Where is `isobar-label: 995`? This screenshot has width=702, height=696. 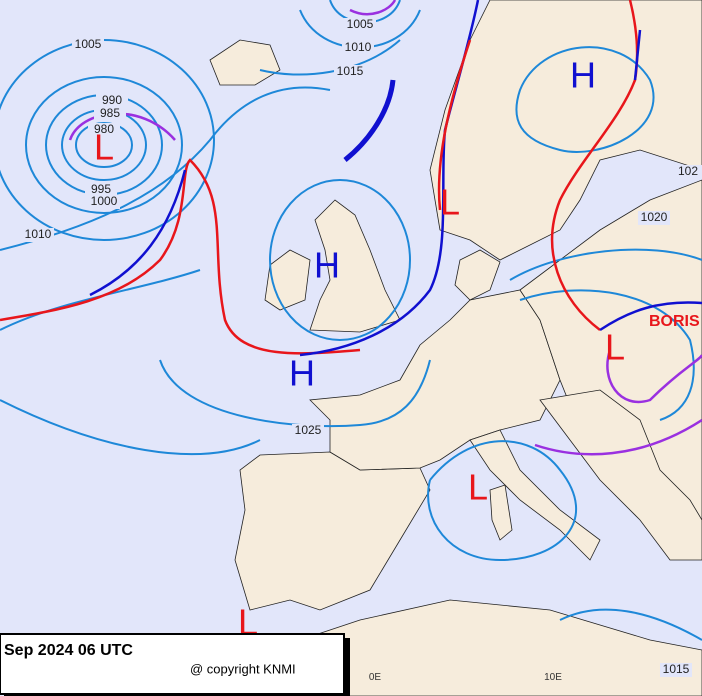
isobar-label: 995 is located at coordinates (101, 189).